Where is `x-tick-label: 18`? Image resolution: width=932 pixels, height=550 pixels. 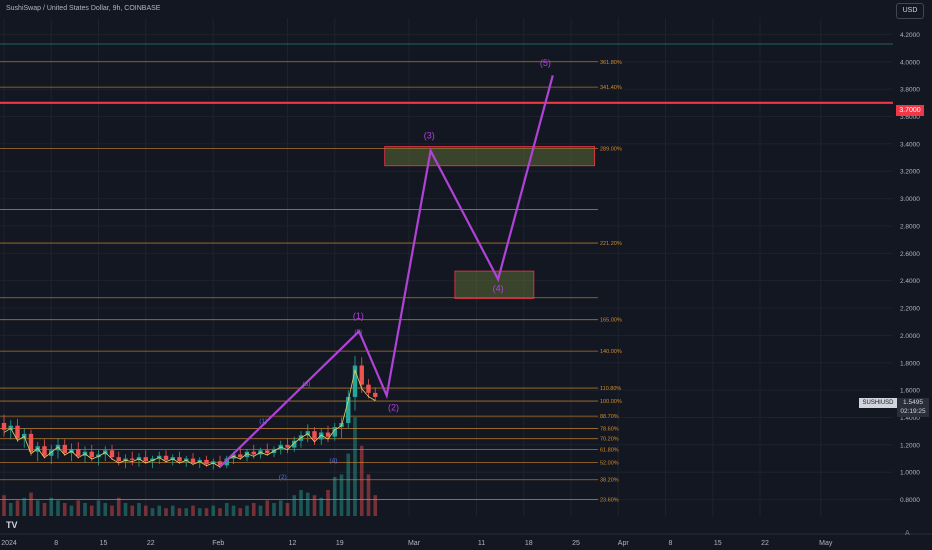
x-tick-label: 18 is located at coordinates (529, 543).